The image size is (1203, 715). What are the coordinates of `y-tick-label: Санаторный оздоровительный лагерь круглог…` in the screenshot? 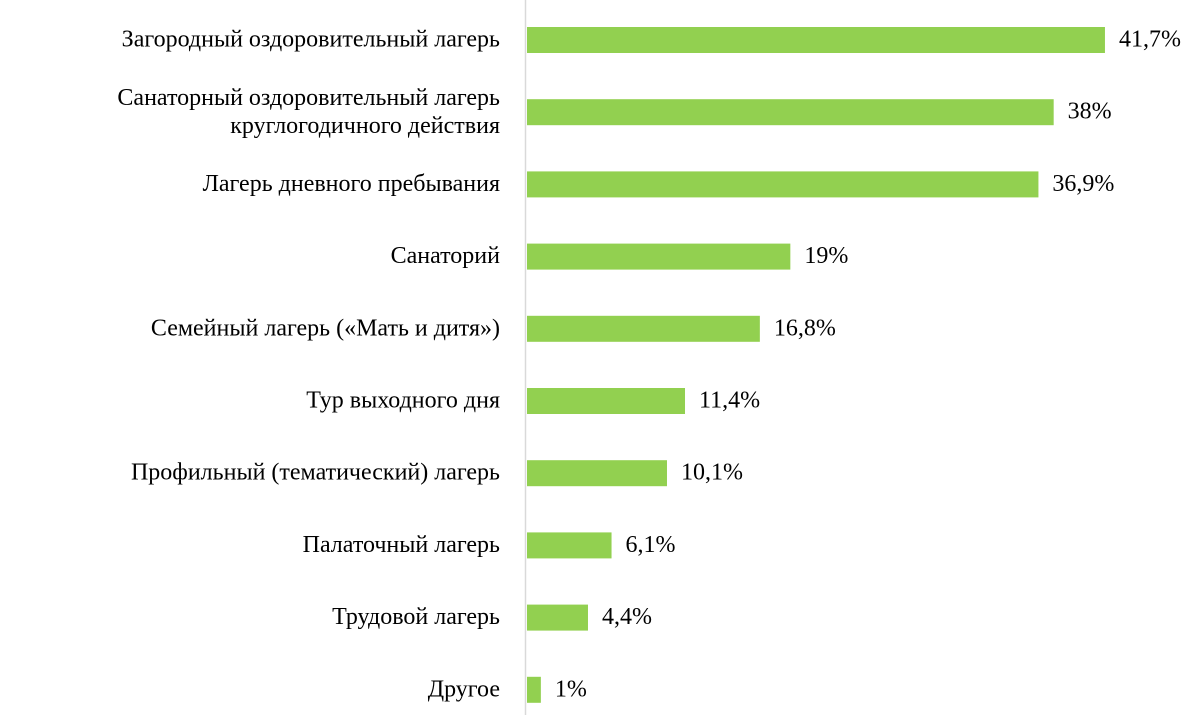 It's located at (308, 112).